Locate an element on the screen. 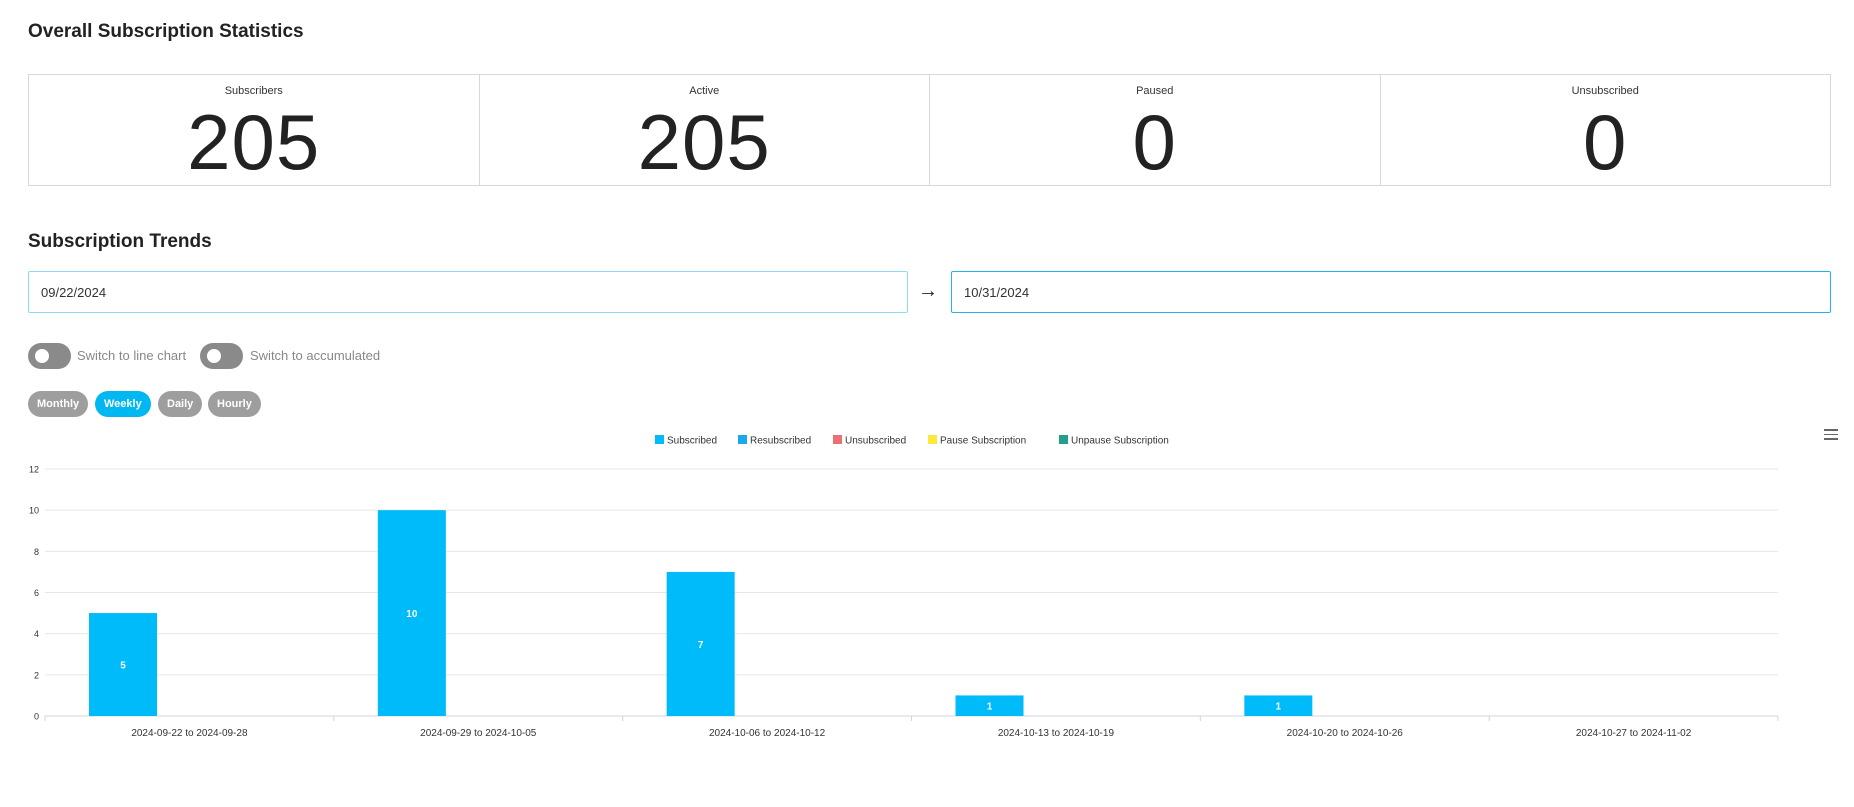  end-date-input is located at coordinates (1391, 292).